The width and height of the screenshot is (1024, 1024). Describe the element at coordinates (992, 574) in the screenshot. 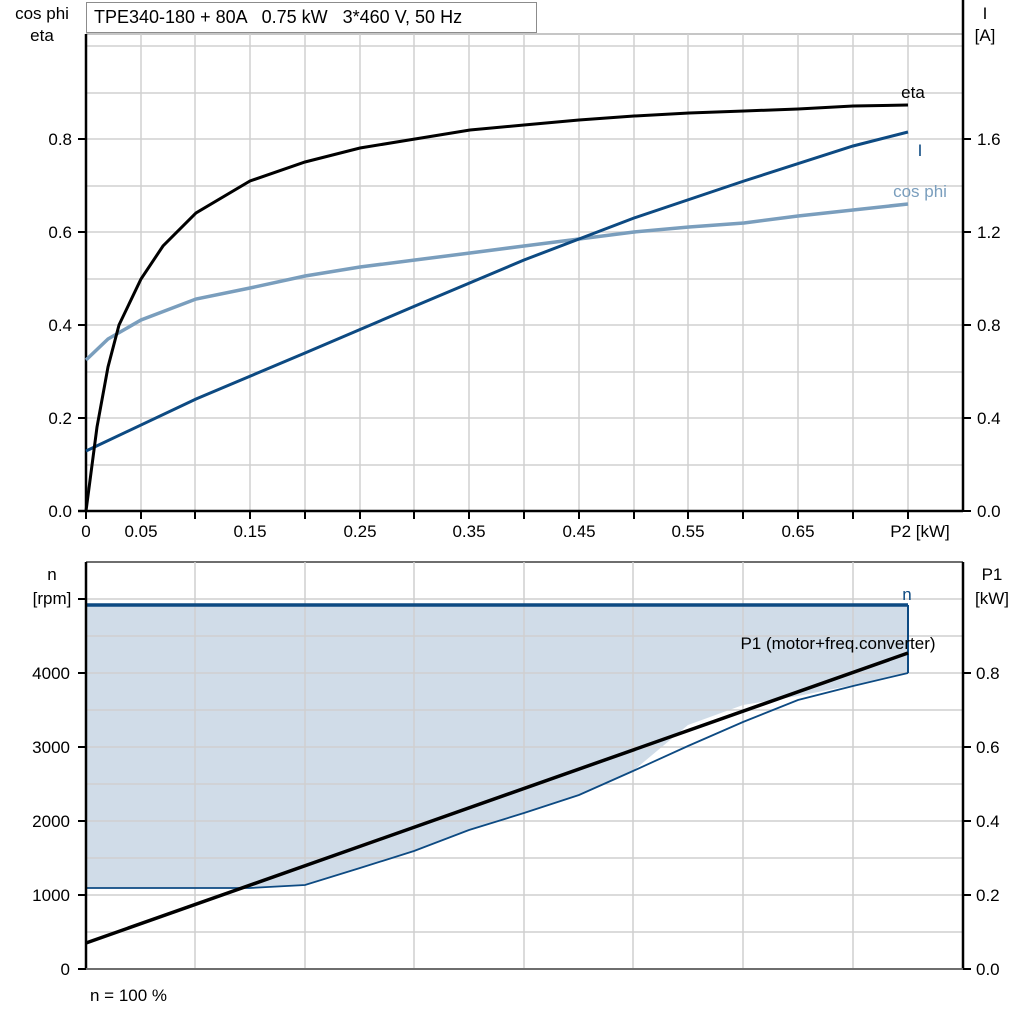

I see `bottom-right-axis-title-1: P1` at that location.